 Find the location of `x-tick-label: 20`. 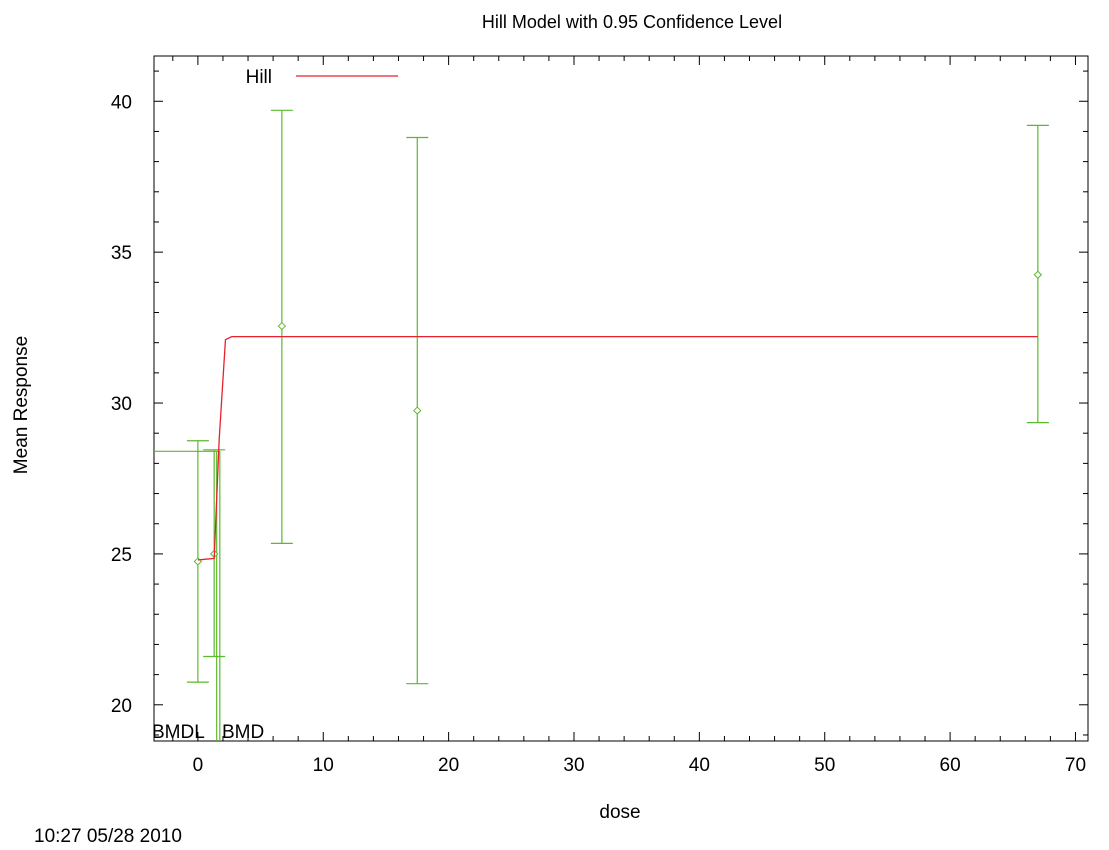

x-tick-label: 20 is located at coordinates (448, 765).